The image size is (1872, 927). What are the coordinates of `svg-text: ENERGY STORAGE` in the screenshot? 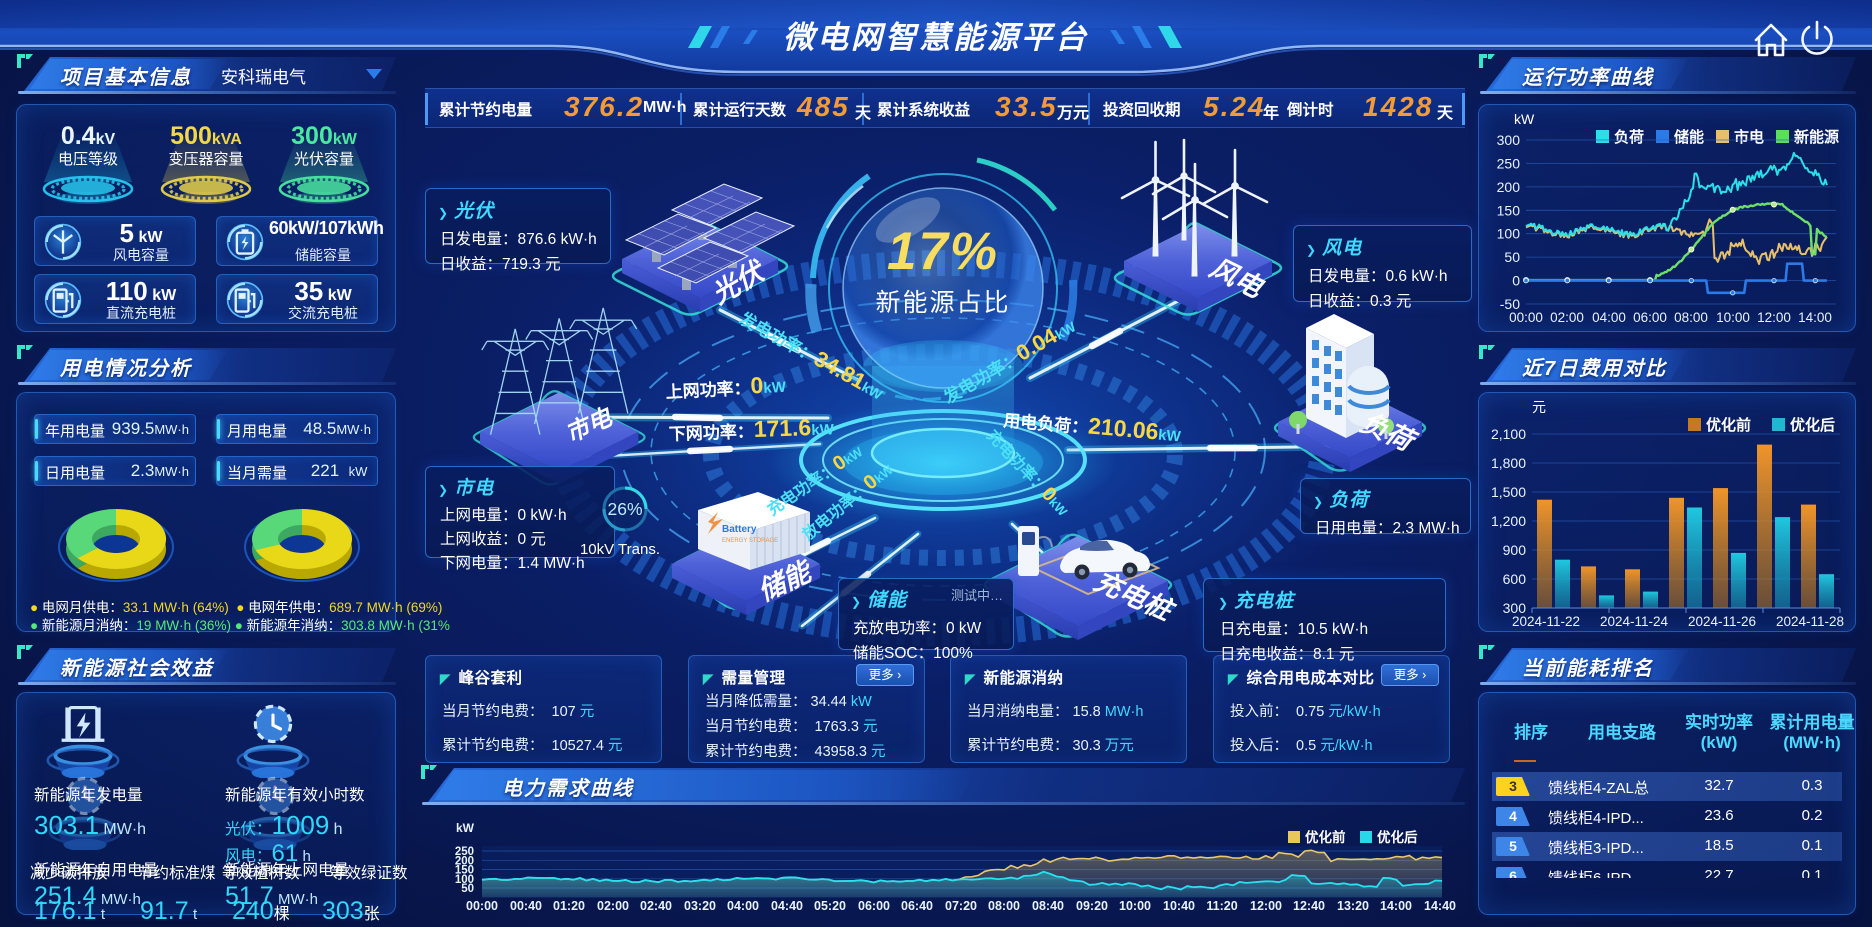 It's located at (750, 541).